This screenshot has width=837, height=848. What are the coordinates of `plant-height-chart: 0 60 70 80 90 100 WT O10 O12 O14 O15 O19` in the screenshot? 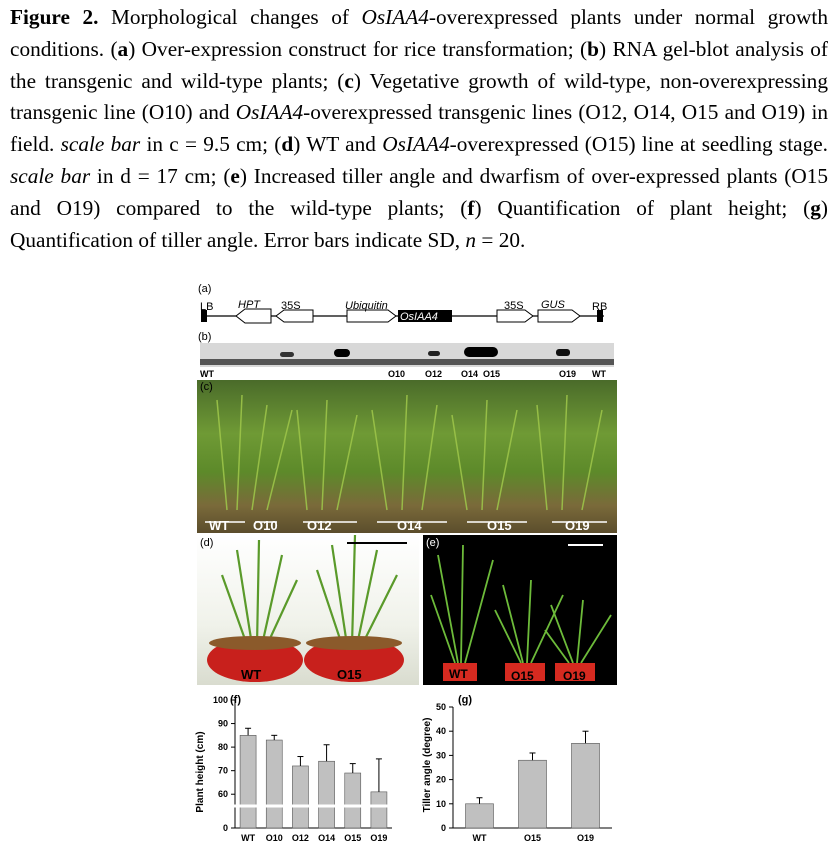 It's located at (302, 769).